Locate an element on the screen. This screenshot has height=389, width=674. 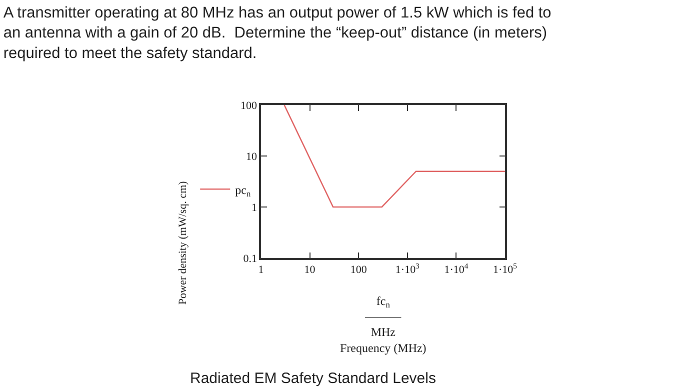
x-tick-label: 10 is located at coordinates (310, 270).